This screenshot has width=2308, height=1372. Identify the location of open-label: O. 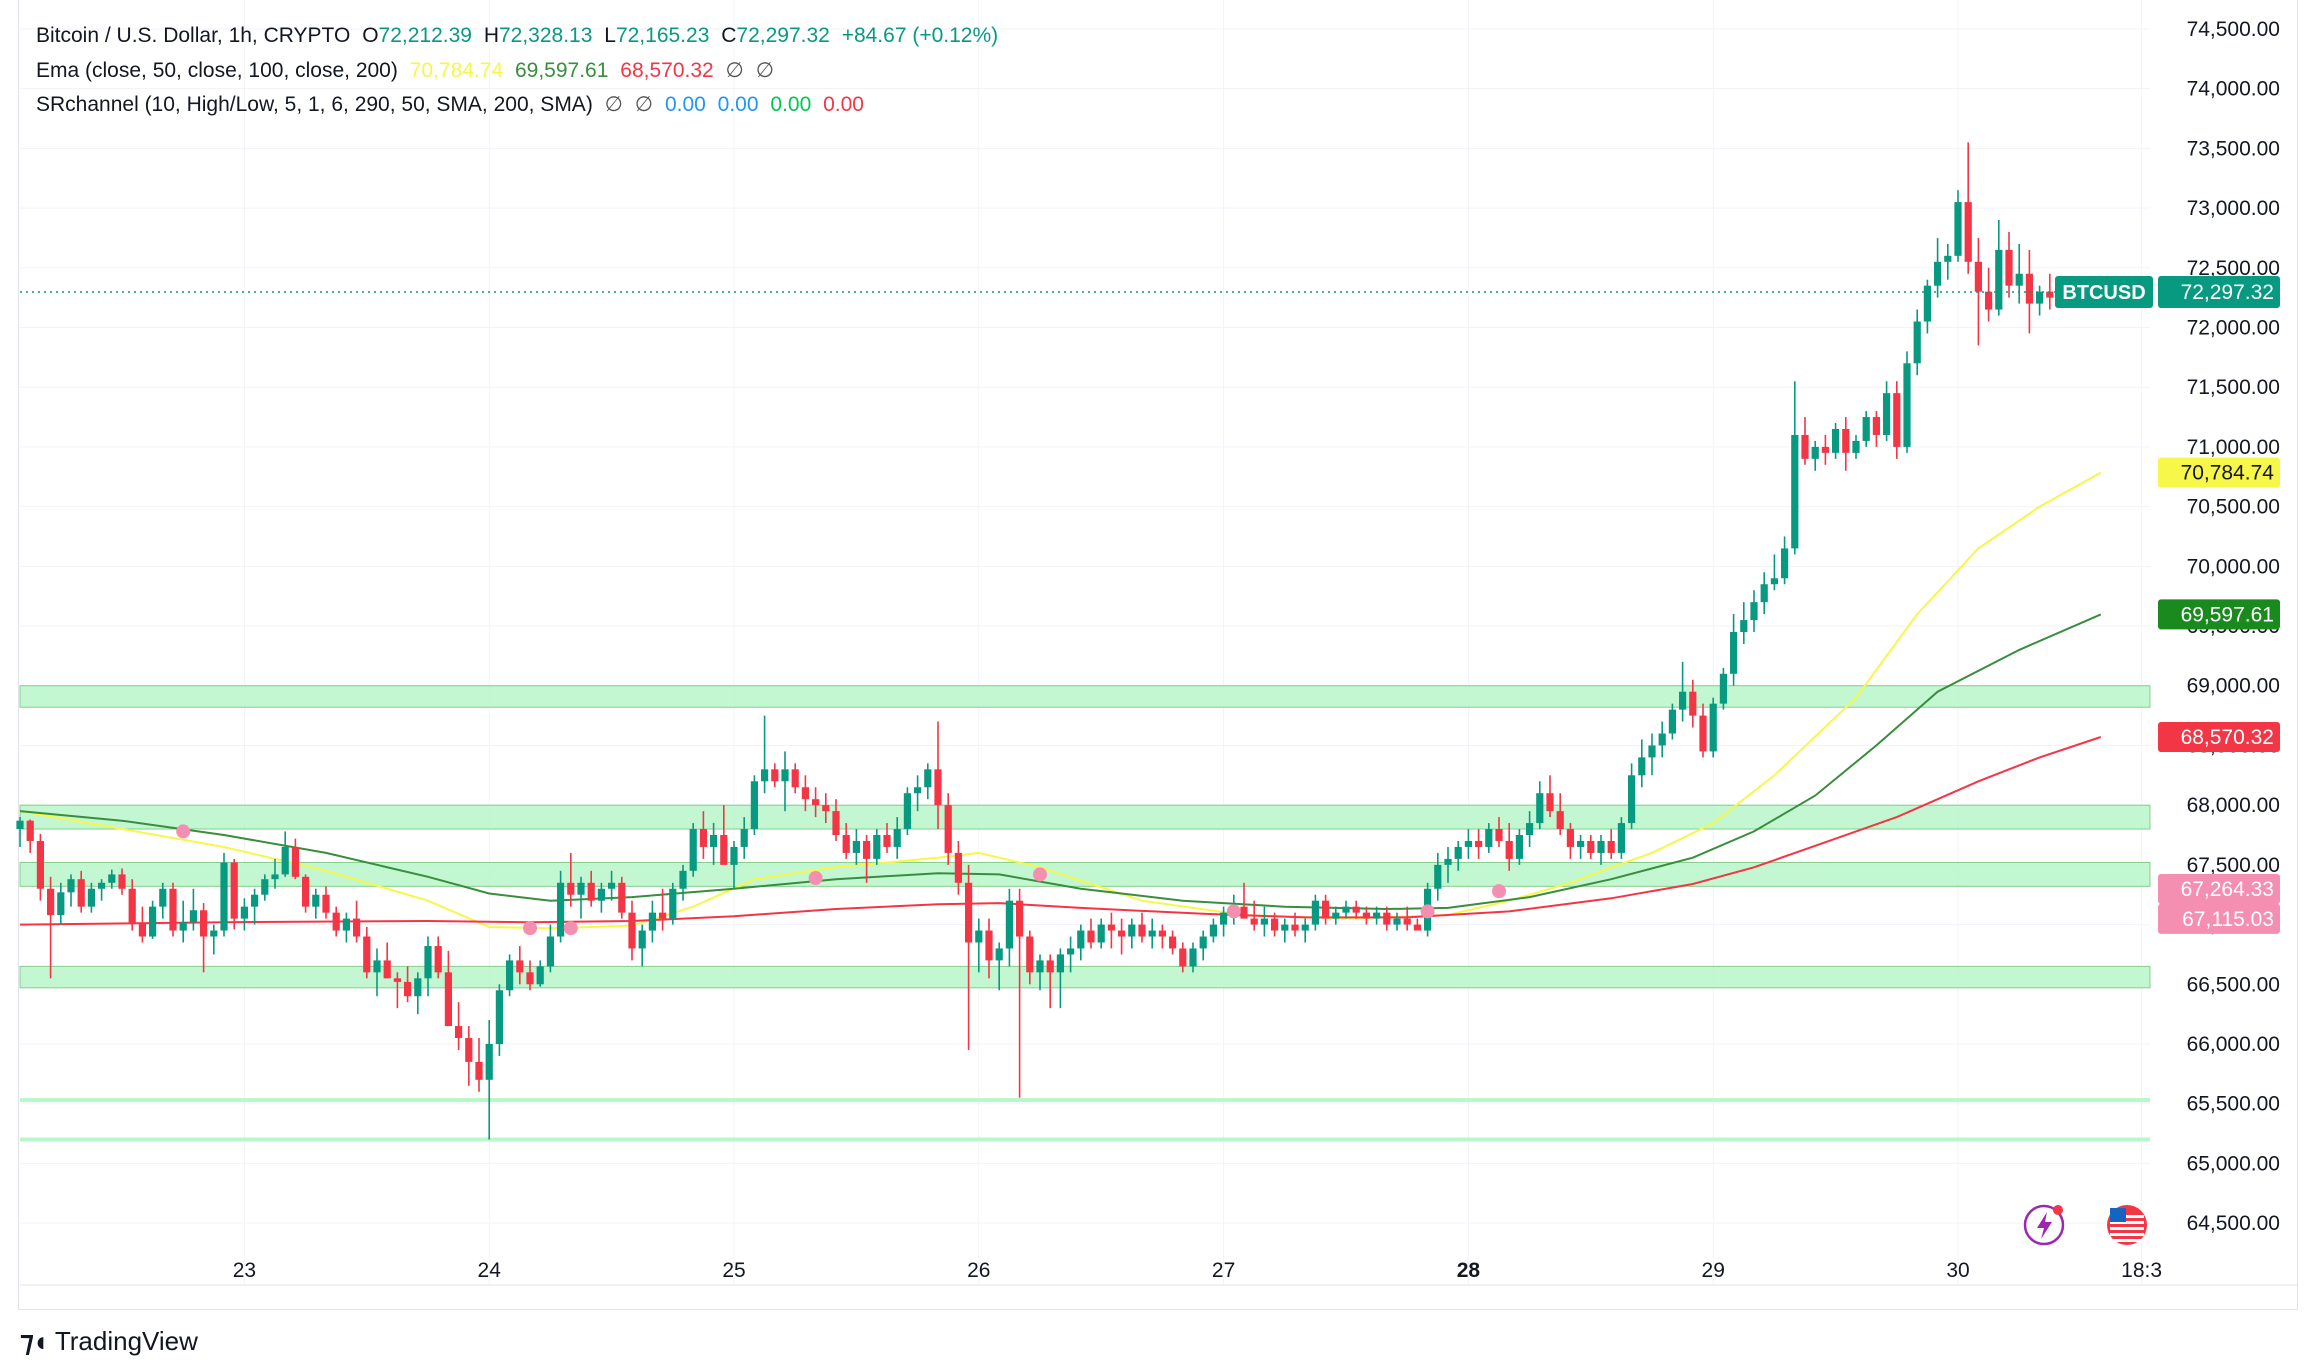
(370, 35).